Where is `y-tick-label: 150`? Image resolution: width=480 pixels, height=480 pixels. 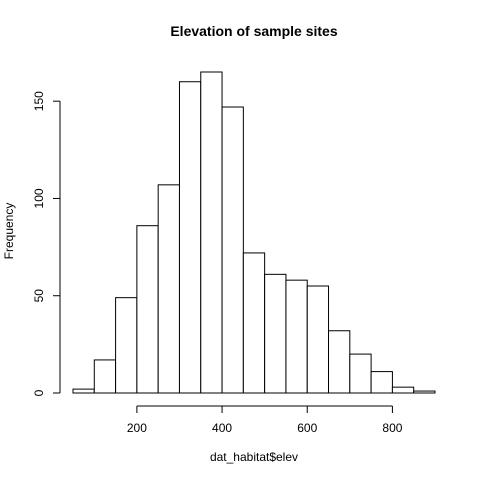 y-tick-label: 150 is located at coordinates (39, 101).